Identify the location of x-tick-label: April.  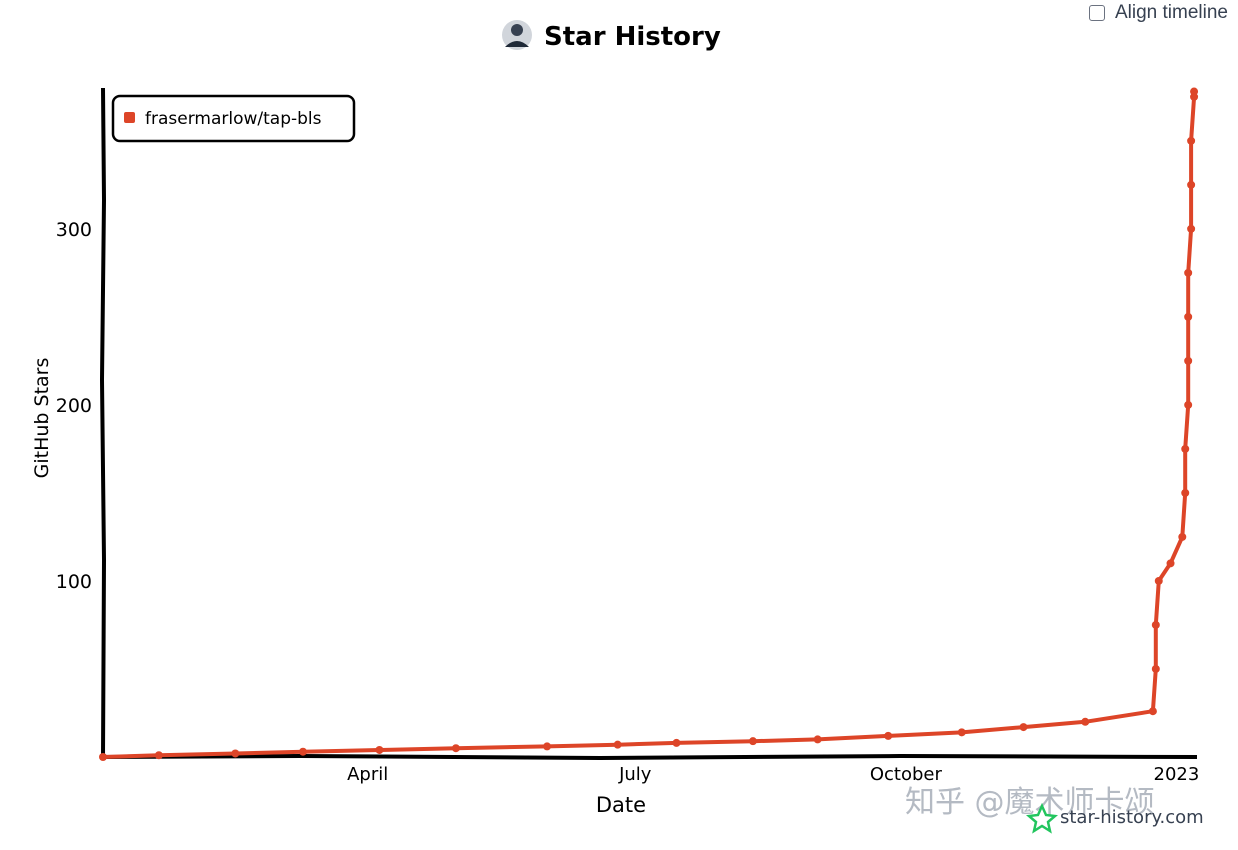
(367, 774).